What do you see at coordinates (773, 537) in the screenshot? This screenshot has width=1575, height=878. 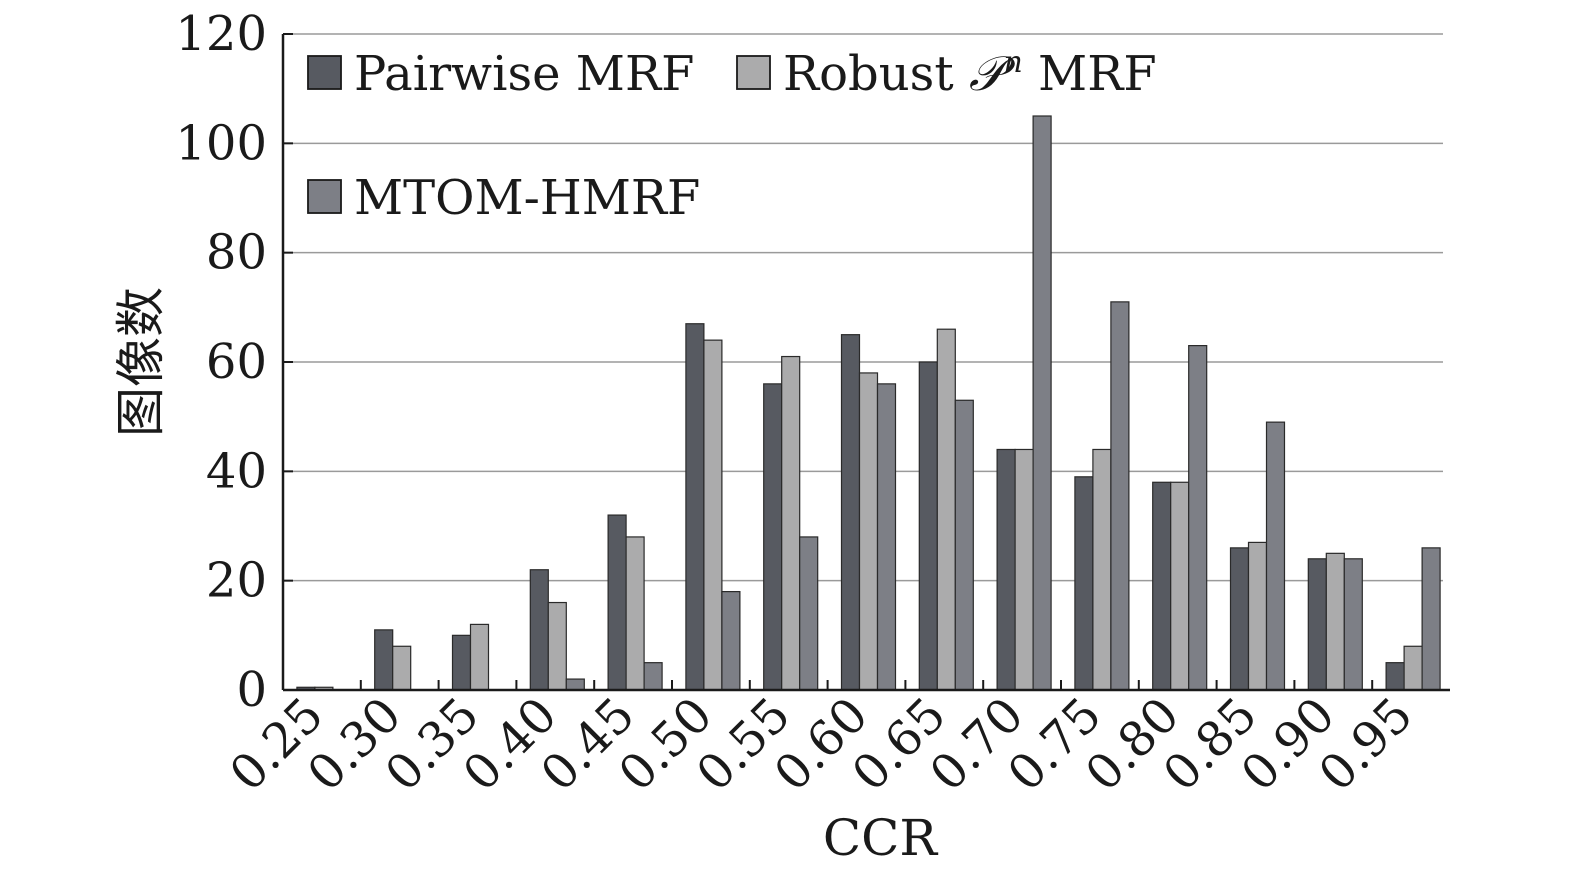 I see `bar-pairwise-mrf-0.55` at bounding box center [773, 537].